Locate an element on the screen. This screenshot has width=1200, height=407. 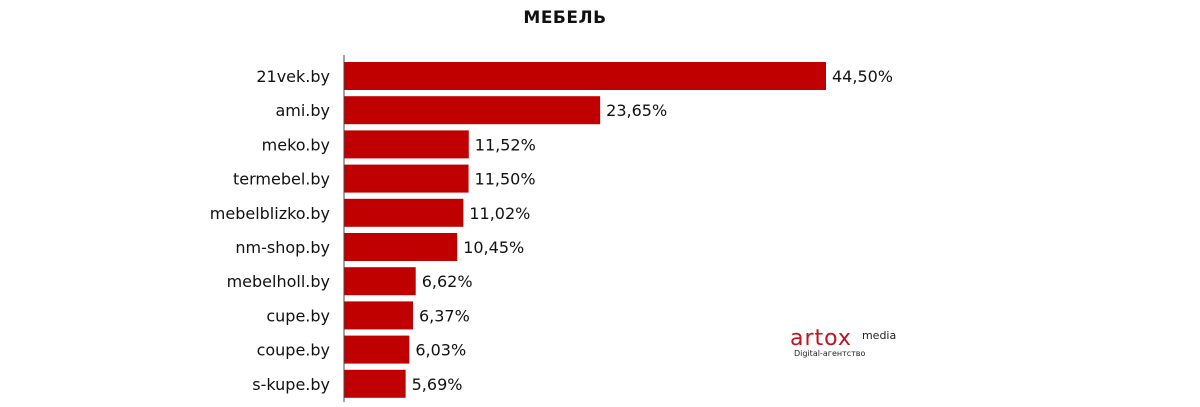
logo-tagline: Digital-агентство is located at coordinates (830, 353).